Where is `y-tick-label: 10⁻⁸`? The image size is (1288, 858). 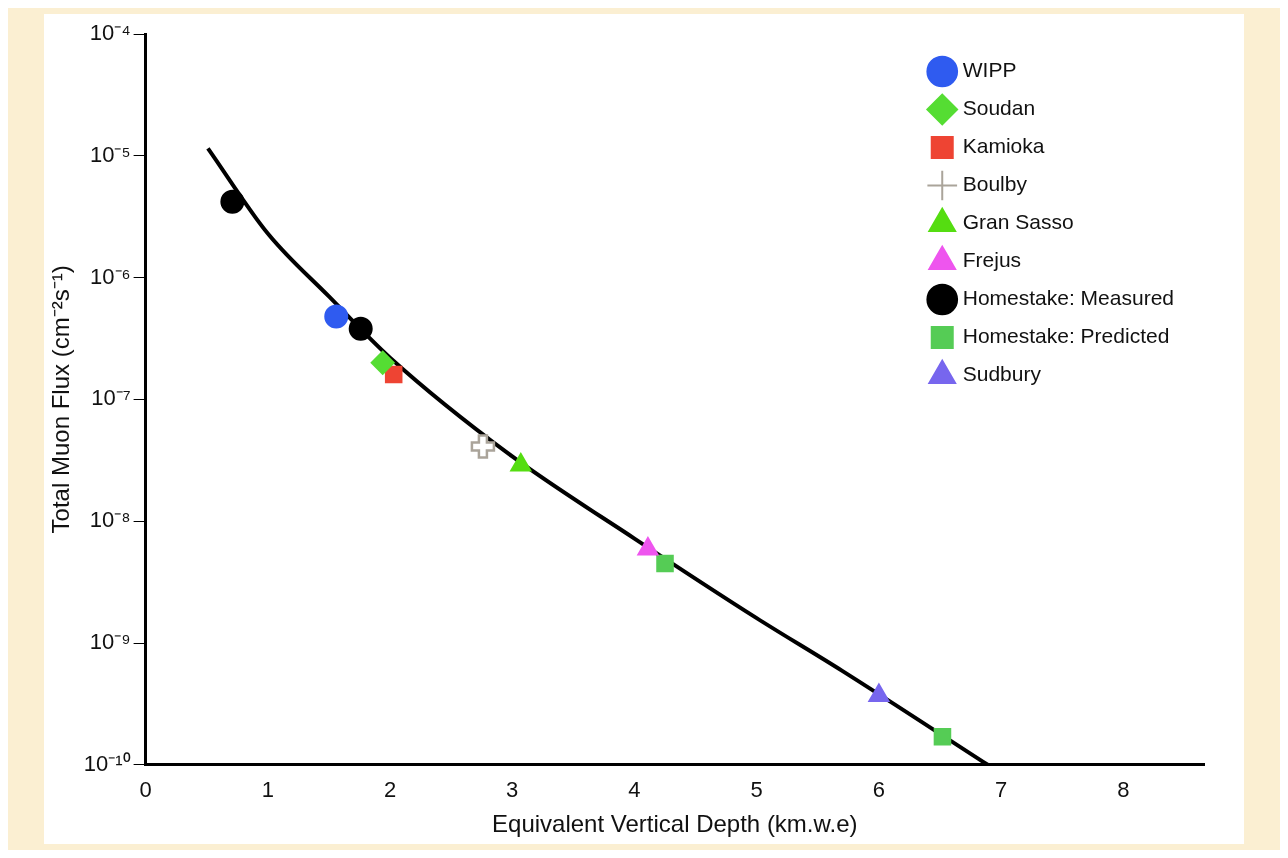
y-tick-label: 10⁻⁸ is located at coordinates (110, 520).